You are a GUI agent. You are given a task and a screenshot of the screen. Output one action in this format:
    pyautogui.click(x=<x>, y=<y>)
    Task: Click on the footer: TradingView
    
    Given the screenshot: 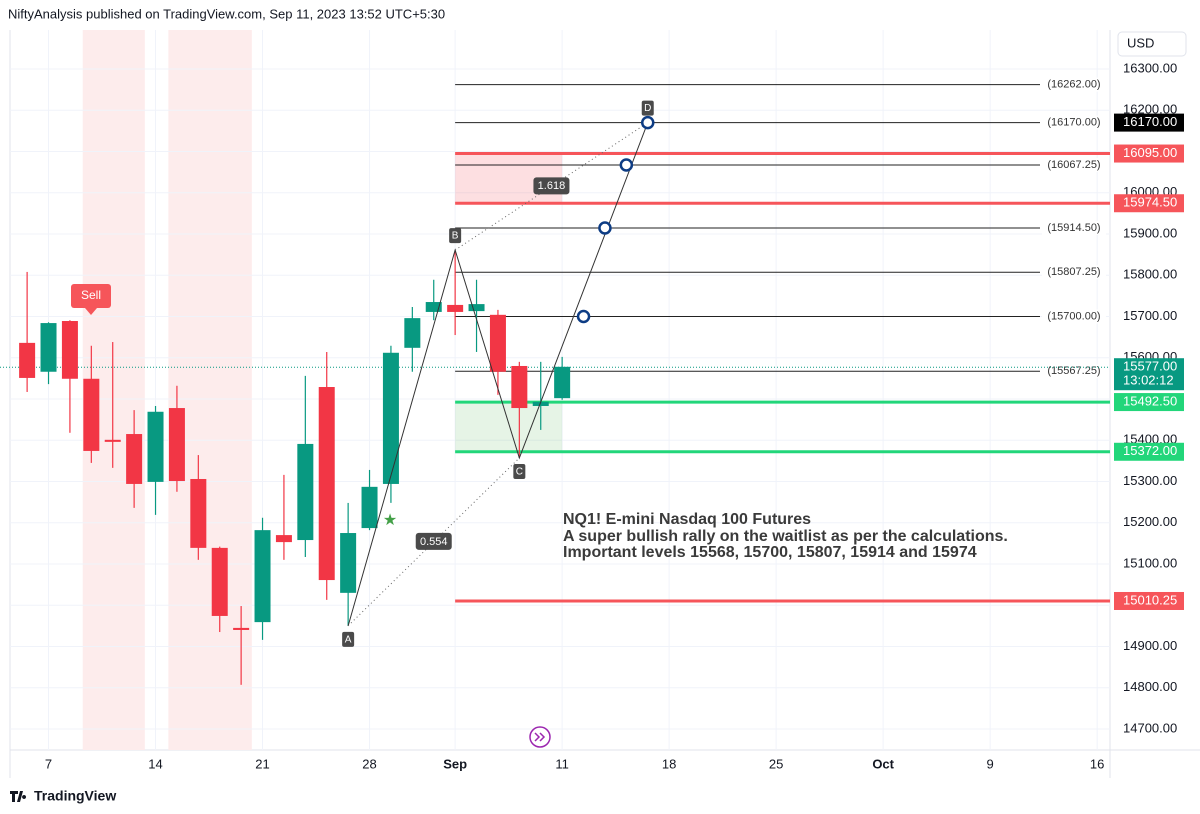 What is the action you would take?
    pyautogui.click(x=75, y=796)
    